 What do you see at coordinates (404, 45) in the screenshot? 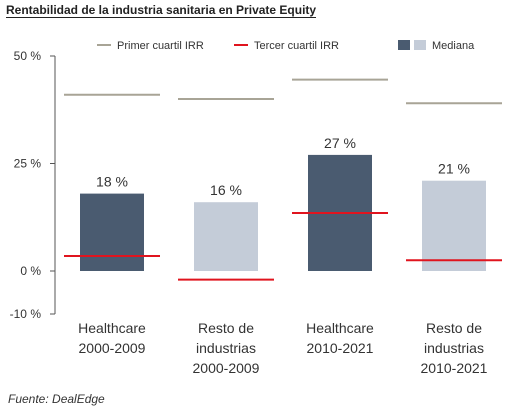
I see `legend-mediana-swatch-dark` at bounding box center [404, 45].